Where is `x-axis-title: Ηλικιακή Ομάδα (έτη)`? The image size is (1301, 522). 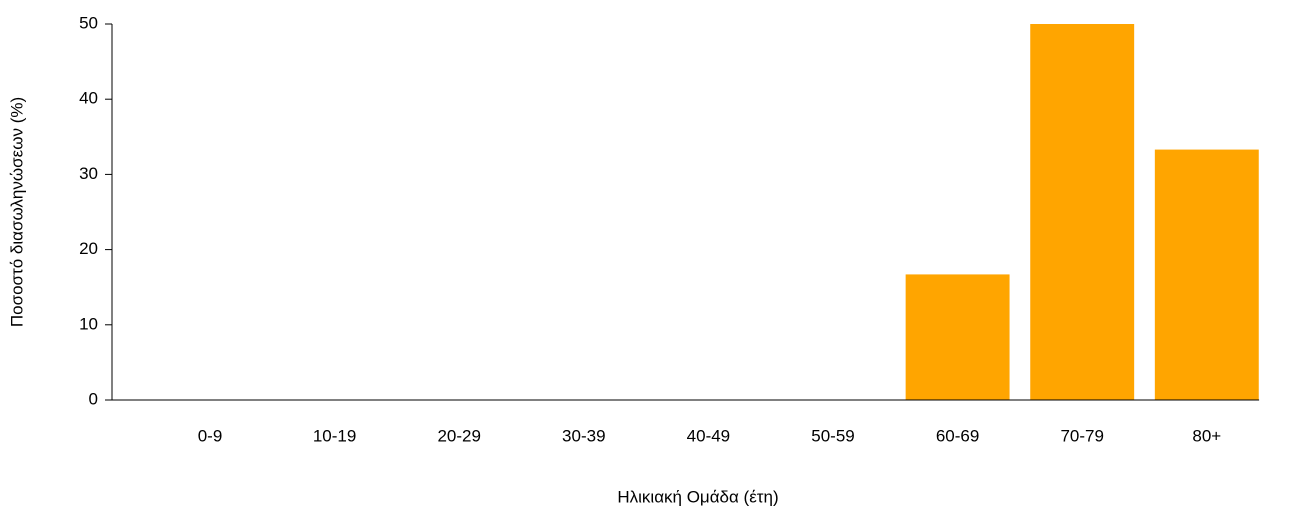
x-axis-title: Ηλικιακή Ομάδα (έτη) is located at coordinates (697, 496).